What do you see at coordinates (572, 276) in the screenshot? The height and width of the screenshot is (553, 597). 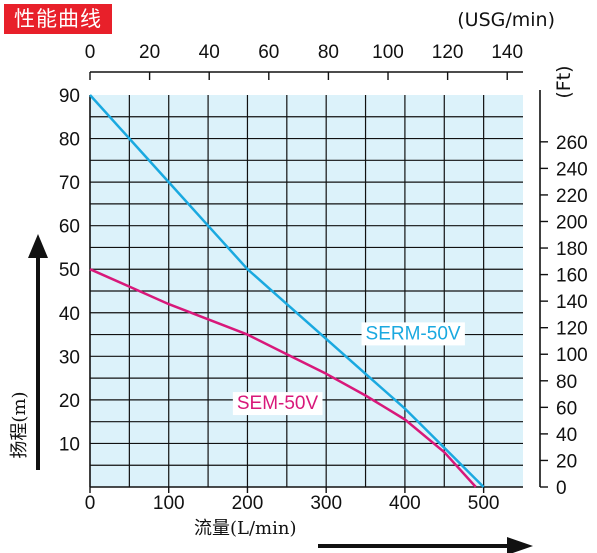 I see `right-tick-label: 160` at bounding box center [572, 276].